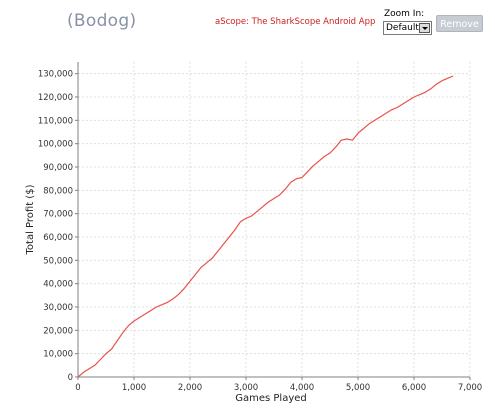 The height and width of the screenshot is (419, 495). What do you see at coordinates (402, 28) in the screenshot?
I see `zoom-selected-value: Default` at bounding box center [402, 28].